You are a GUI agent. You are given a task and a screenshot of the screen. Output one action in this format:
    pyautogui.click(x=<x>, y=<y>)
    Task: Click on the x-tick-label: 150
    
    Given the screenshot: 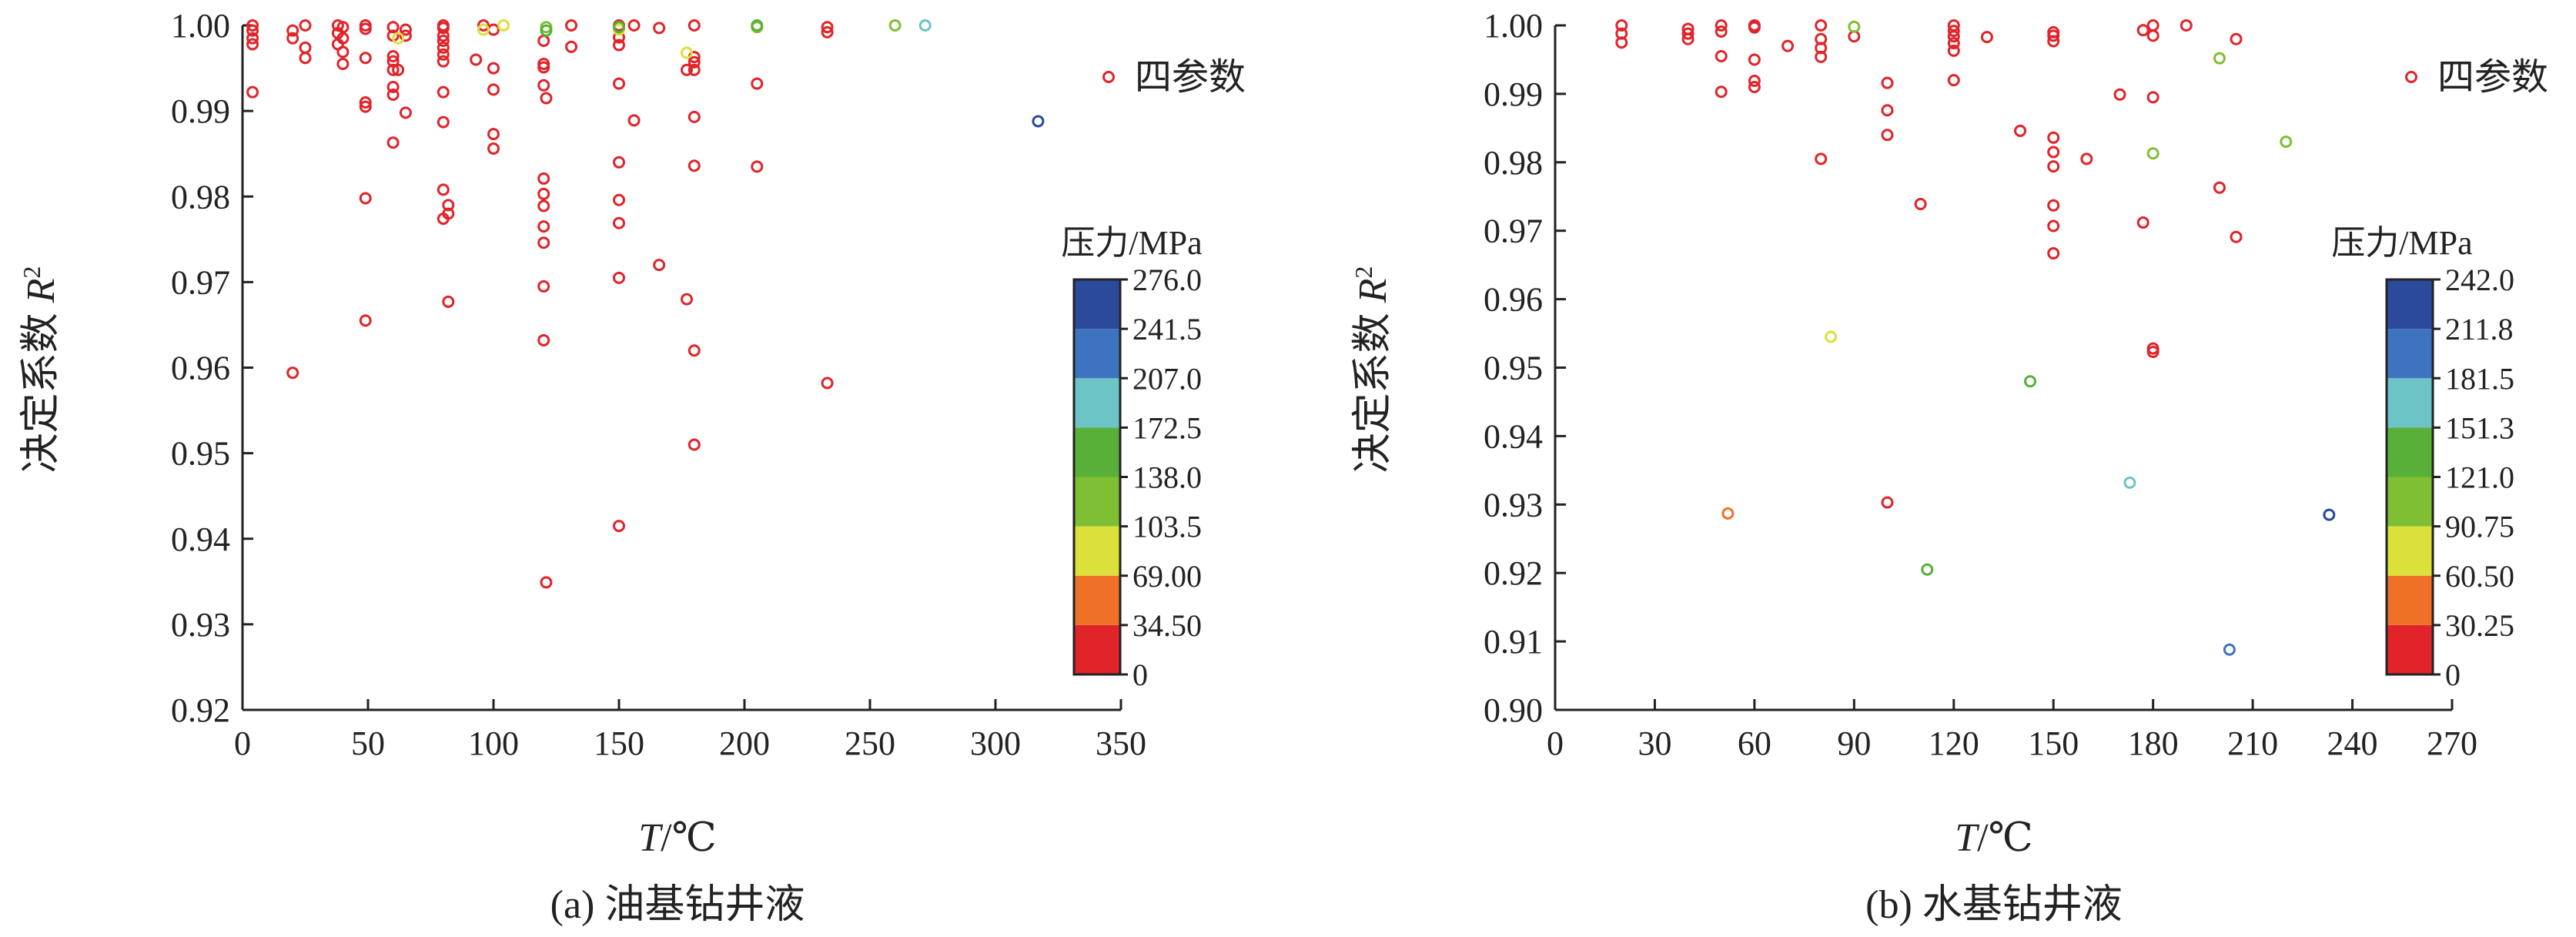 What is the action you would take?
    pyautogui.click(x=2054, y=743)
    